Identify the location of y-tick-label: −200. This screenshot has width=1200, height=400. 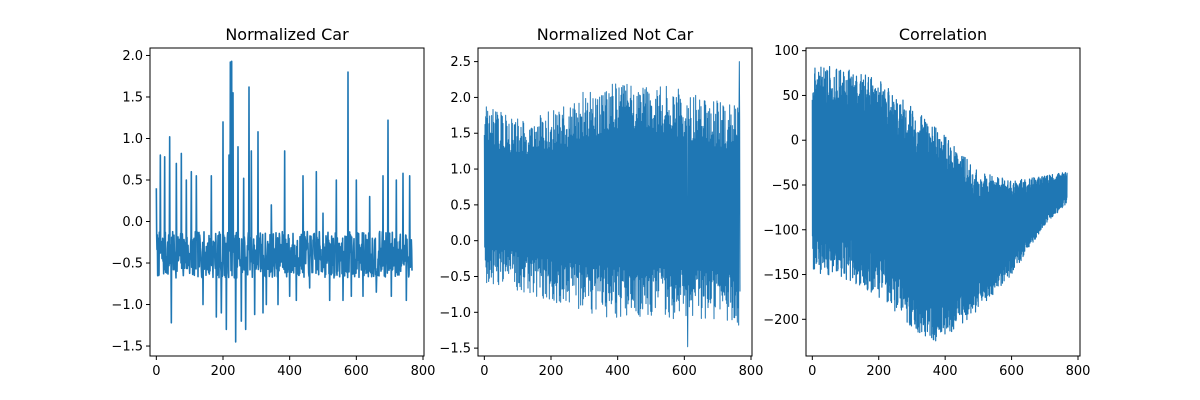
(781, 320).